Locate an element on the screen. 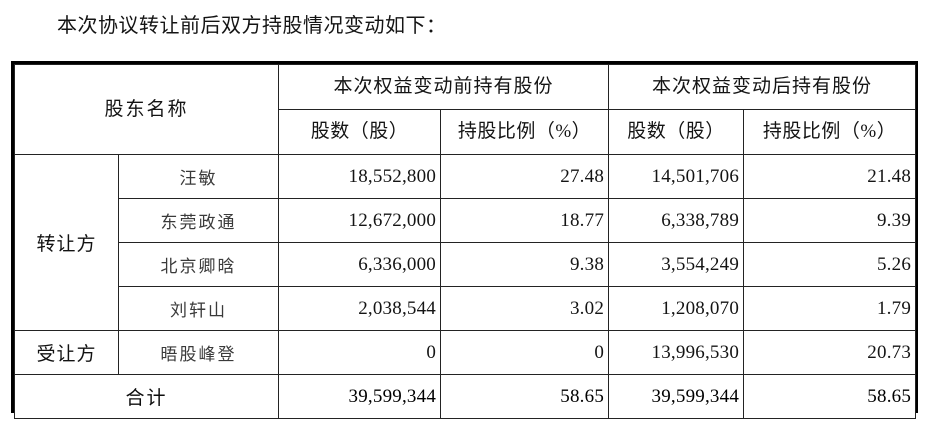  ratio-before-cell: 0 is located at coordinates (525, 352).